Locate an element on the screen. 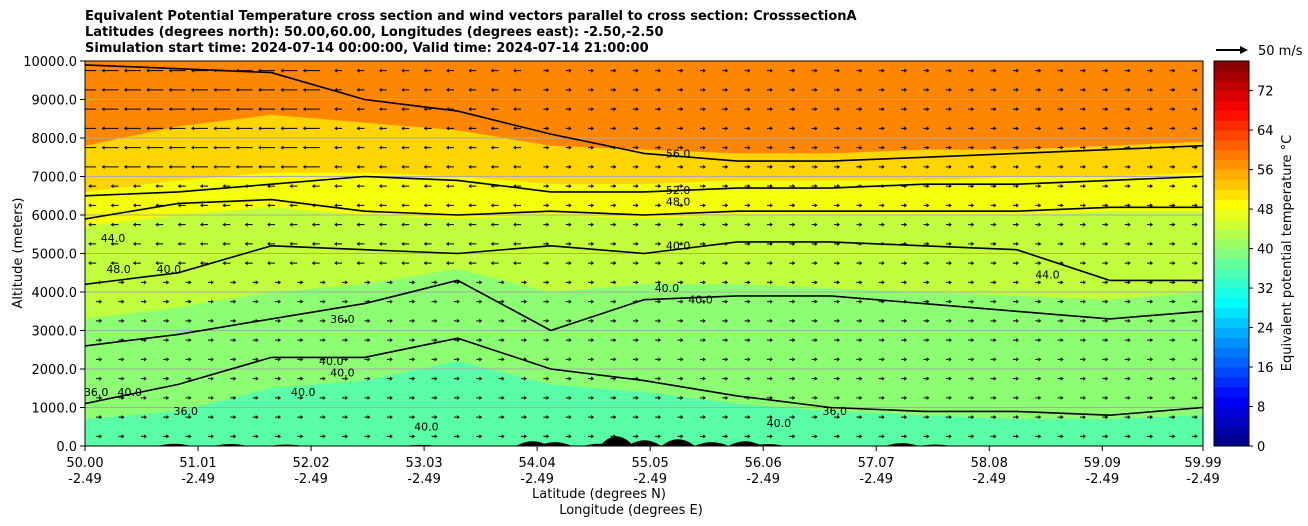 The height and width of the screenshot is (526, 1308). colorbar-tick-label: 72 is located at coordinates (1265, 92).